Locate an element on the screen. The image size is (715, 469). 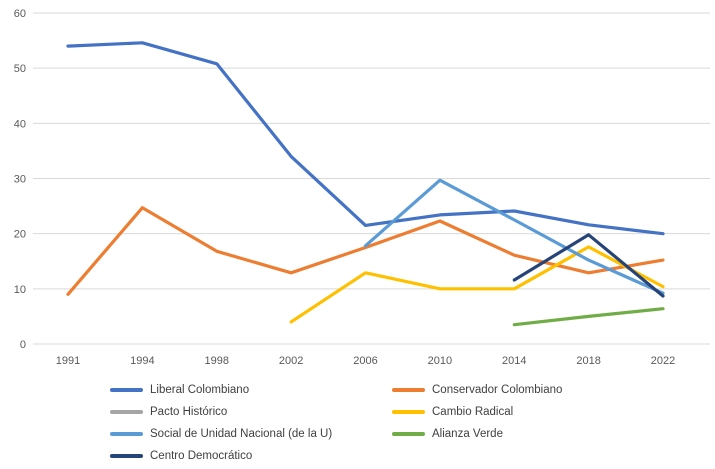
legend-item-centro-democratico: Centro Democrático is located at coordinates (251, 456).